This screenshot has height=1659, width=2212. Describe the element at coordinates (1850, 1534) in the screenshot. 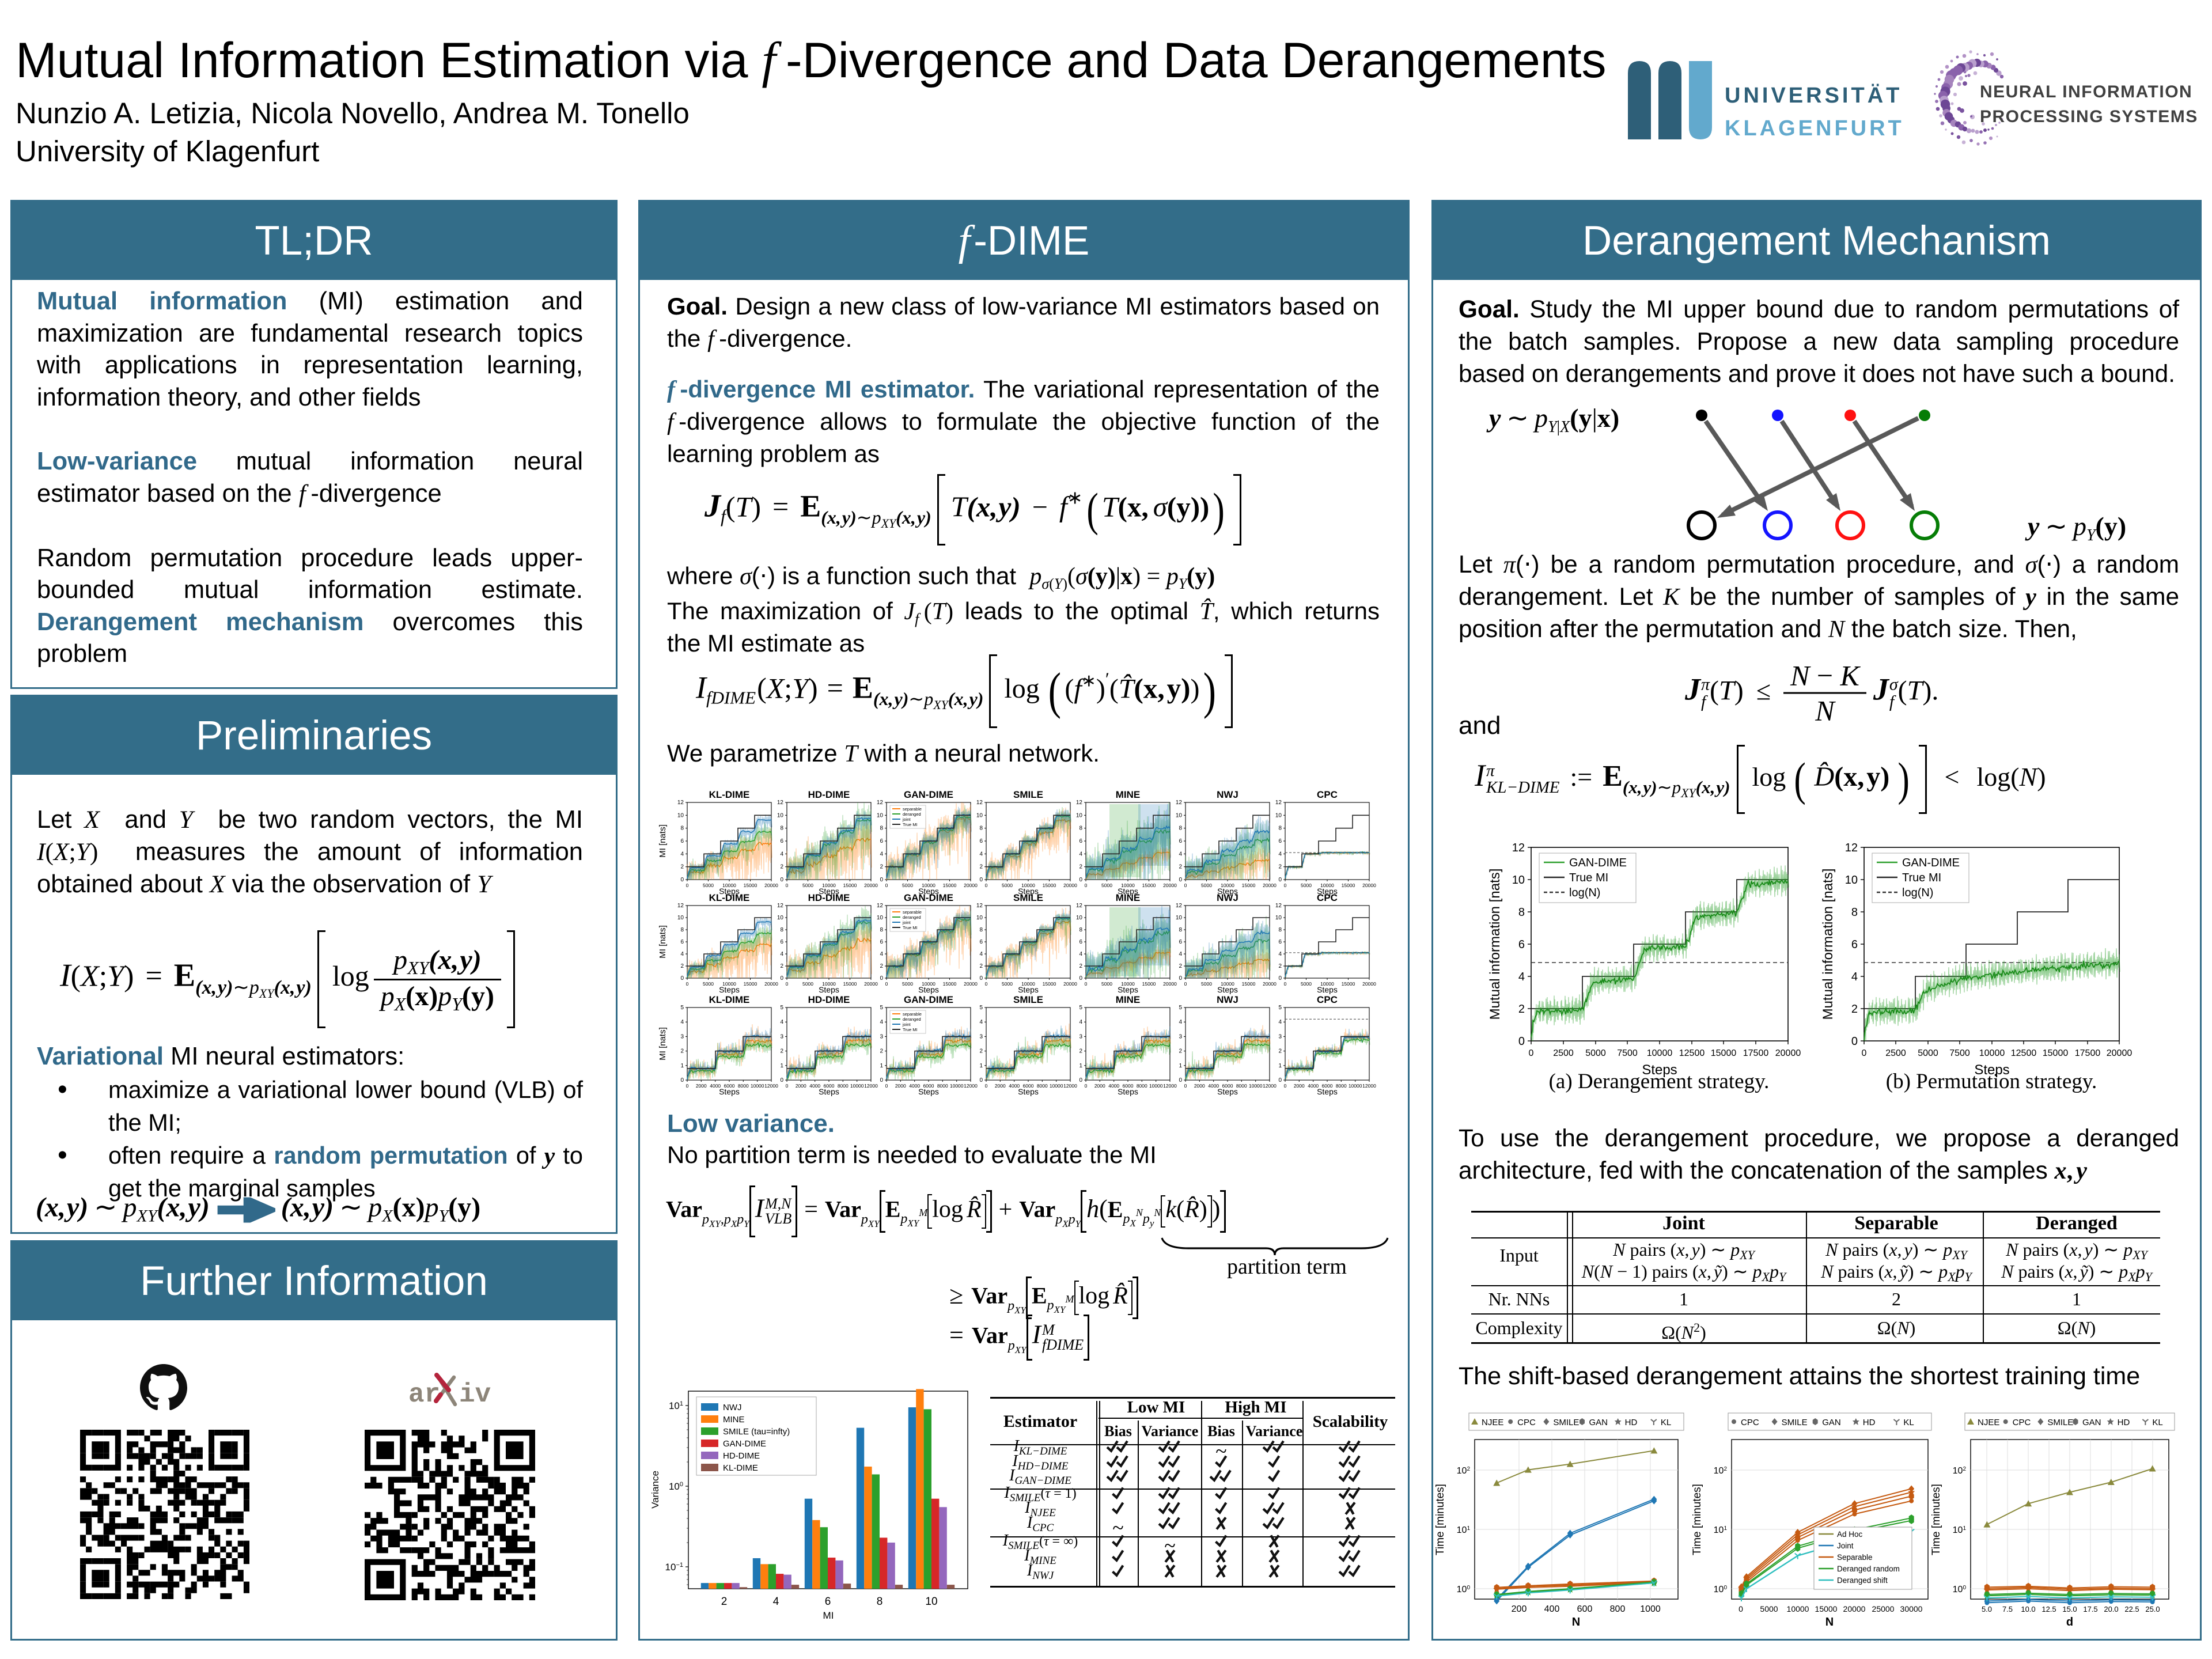

I see `svg-text: Ad Hoc` at that location.